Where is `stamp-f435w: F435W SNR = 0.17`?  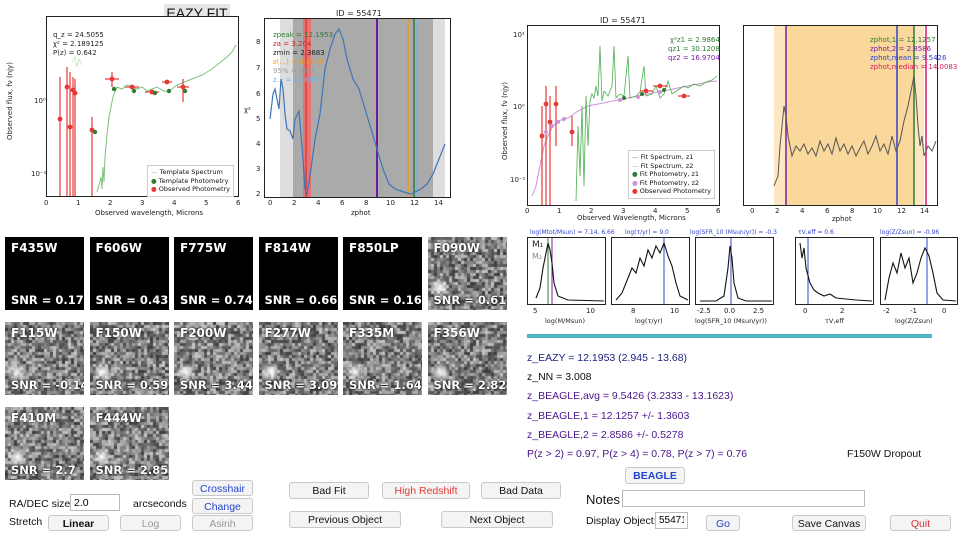 stamp-f435w: F435W SNR = 0.17 is located at coordinates (44, 273).